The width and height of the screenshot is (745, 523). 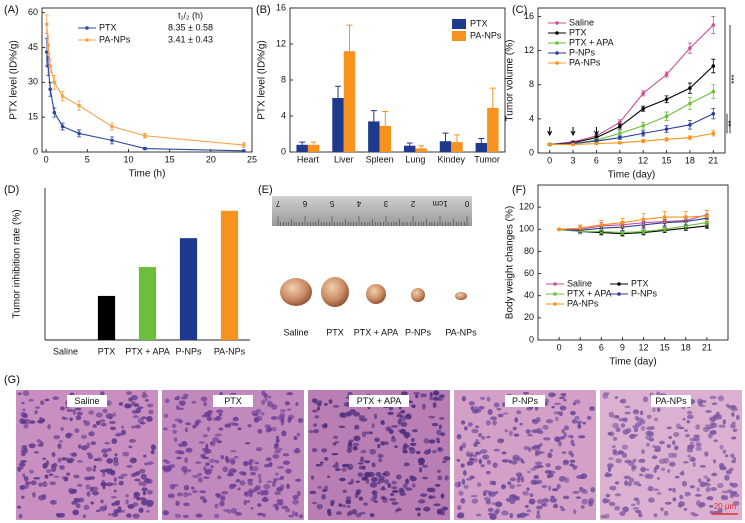 What do you see at coordinates (557, 53) in the screenshot?
I see `legend-marker` at bounding box center [557, 53].